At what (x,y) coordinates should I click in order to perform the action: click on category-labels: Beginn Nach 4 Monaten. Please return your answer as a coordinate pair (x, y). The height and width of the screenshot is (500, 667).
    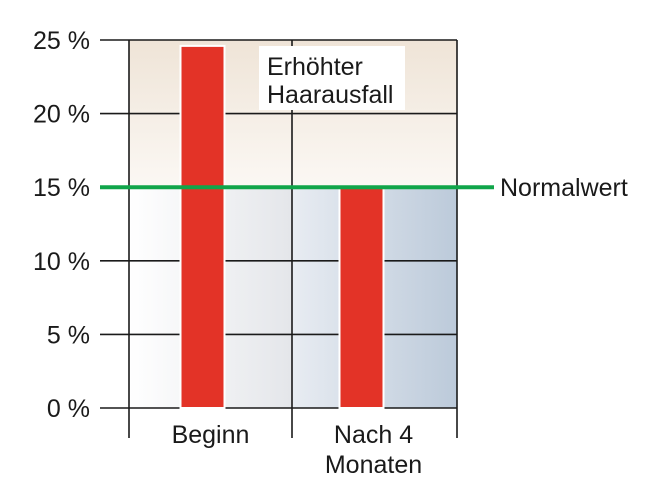
    Looking at the image, I should click on (297, 450).